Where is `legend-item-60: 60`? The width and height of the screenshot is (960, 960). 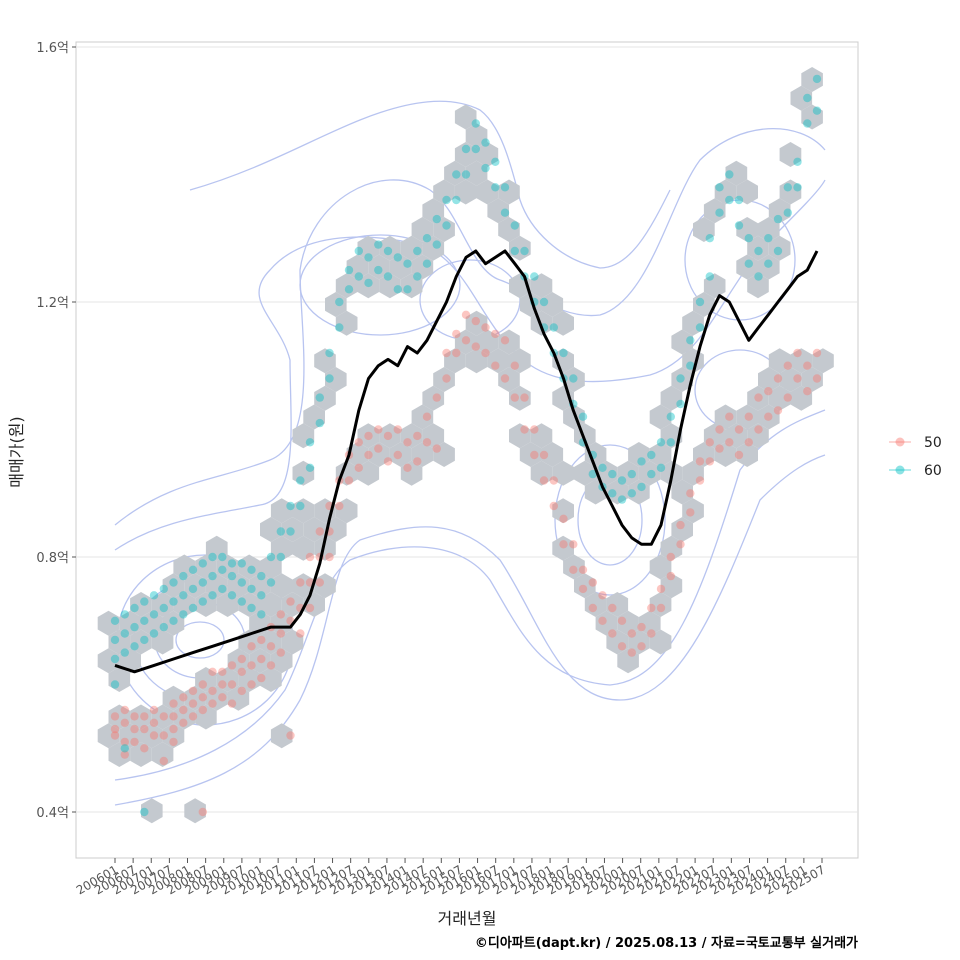
legend-item-60: 60 is located at coordinates (915, 471).